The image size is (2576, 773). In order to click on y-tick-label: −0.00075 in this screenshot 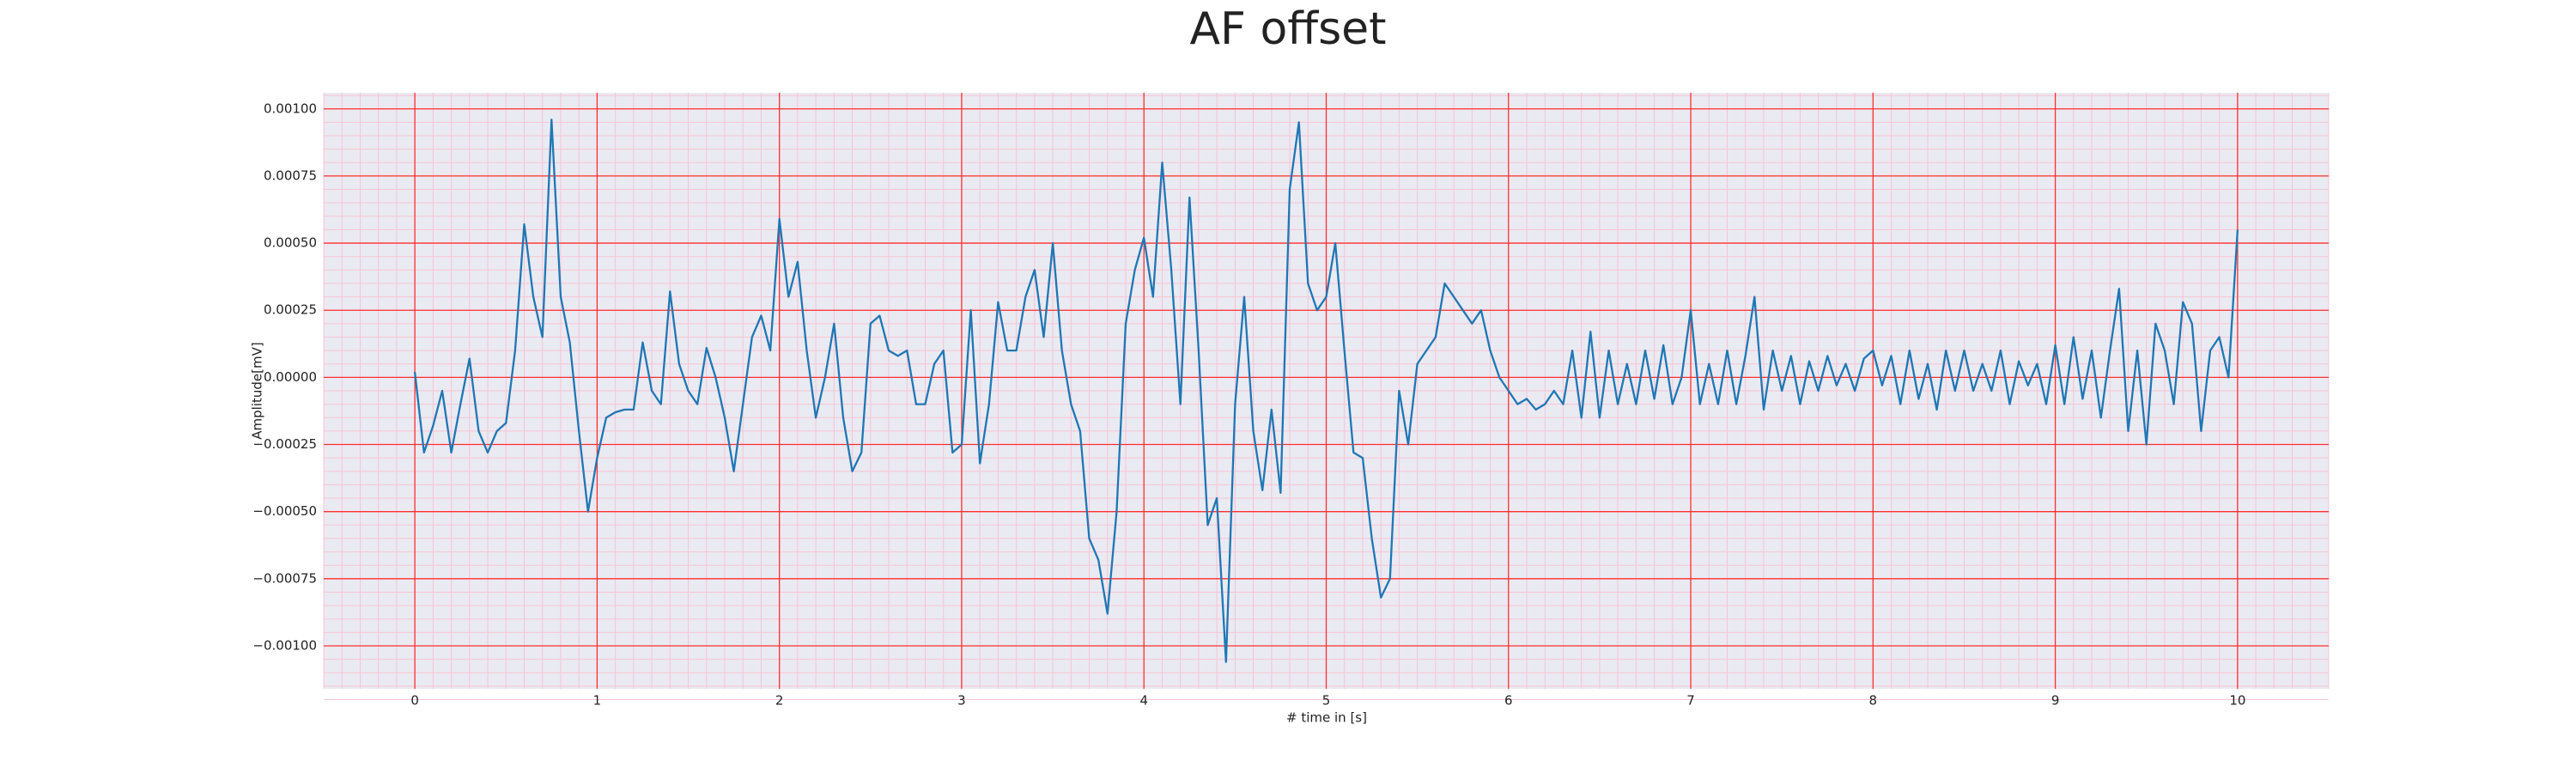, I will do `click(284, 578)`.